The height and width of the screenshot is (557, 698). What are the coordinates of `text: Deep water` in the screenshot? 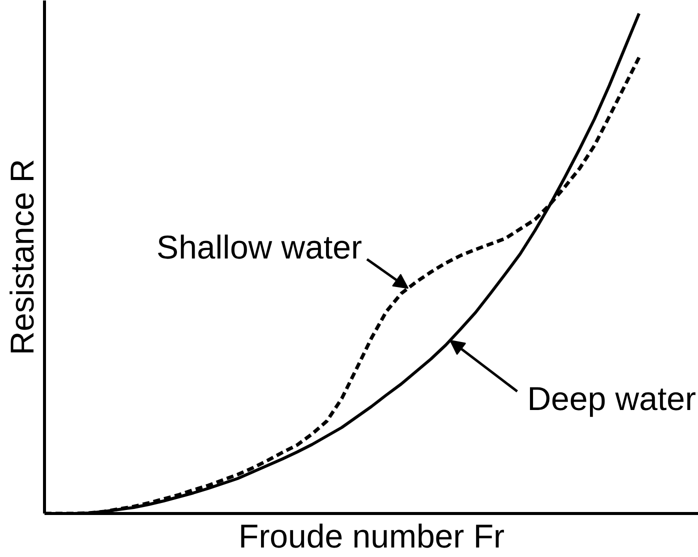 It's located at (611, 398).